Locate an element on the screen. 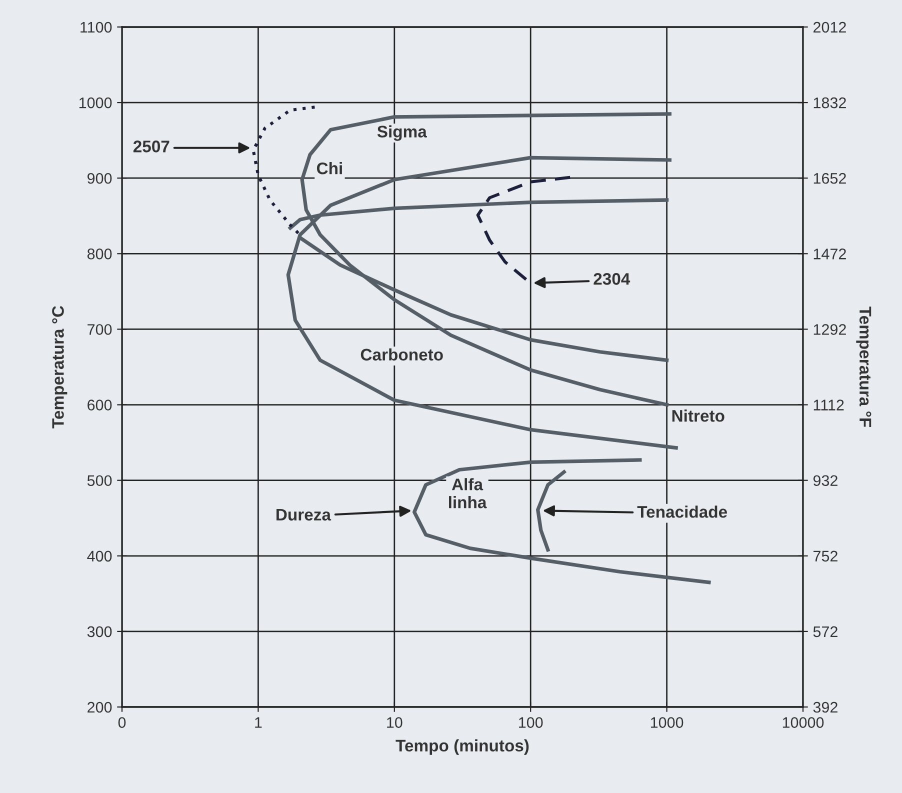 This screenshot has width=902, height=793. y2-tick-label: 1652 is located at coordinates (830, 178).